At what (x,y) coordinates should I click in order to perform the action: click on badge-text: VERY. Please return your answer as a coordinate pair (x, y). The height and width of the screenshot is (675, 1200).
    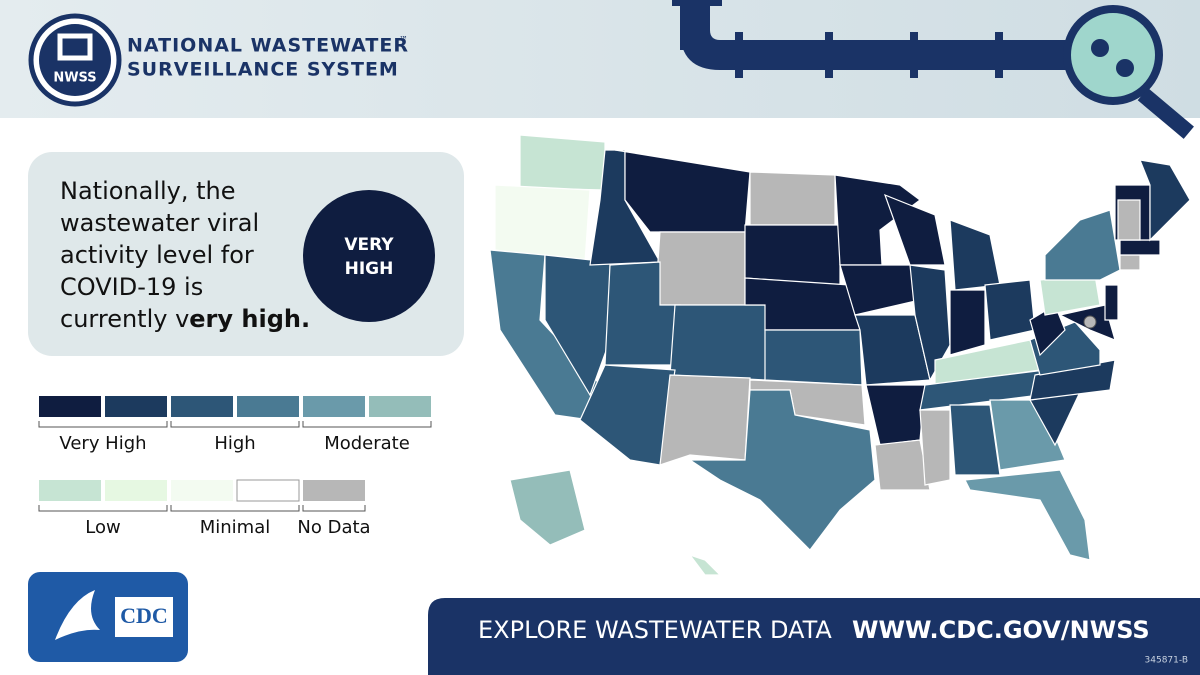
    Looking at the image, I should click on (369, 245).